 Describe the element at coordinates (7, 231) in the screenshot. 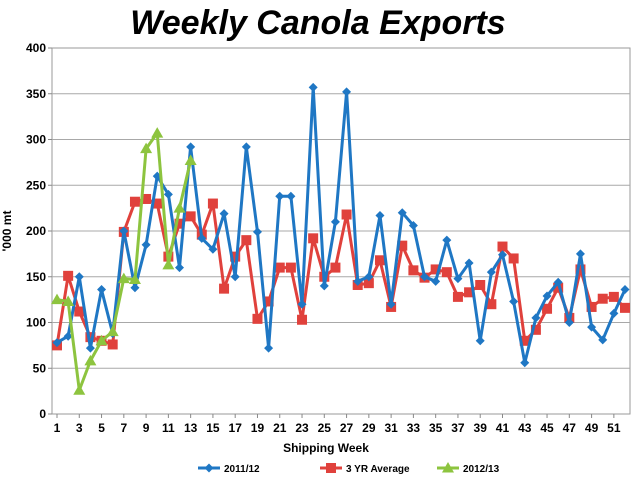

I see `y-axis-label: '000 mt` at that location.